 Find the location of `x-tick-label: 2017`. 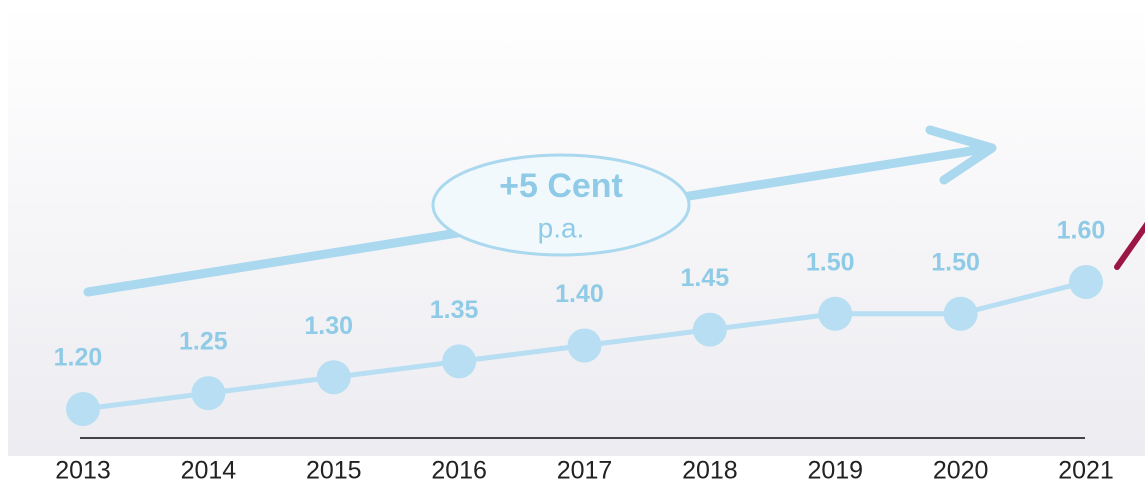

x-tick-label: 2017 is located at coordinates (585, 471).